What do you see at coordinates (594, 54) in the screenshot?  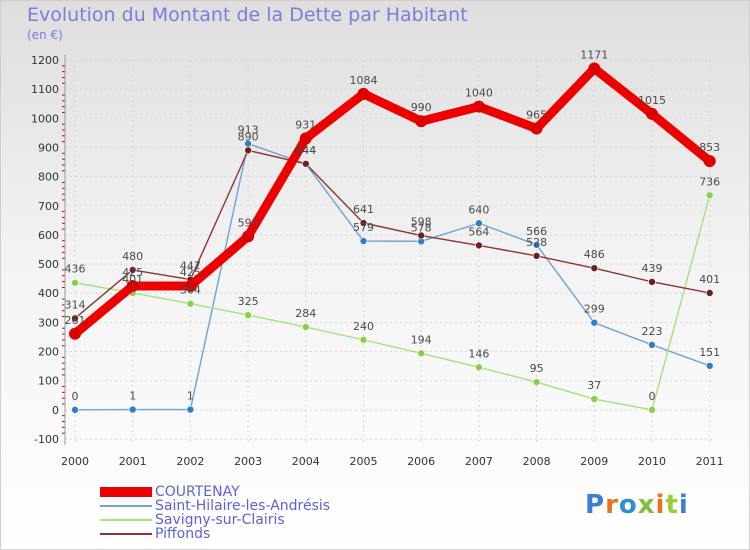 I see `data-label-0-9: 1171` at bounding box center [594, 54].